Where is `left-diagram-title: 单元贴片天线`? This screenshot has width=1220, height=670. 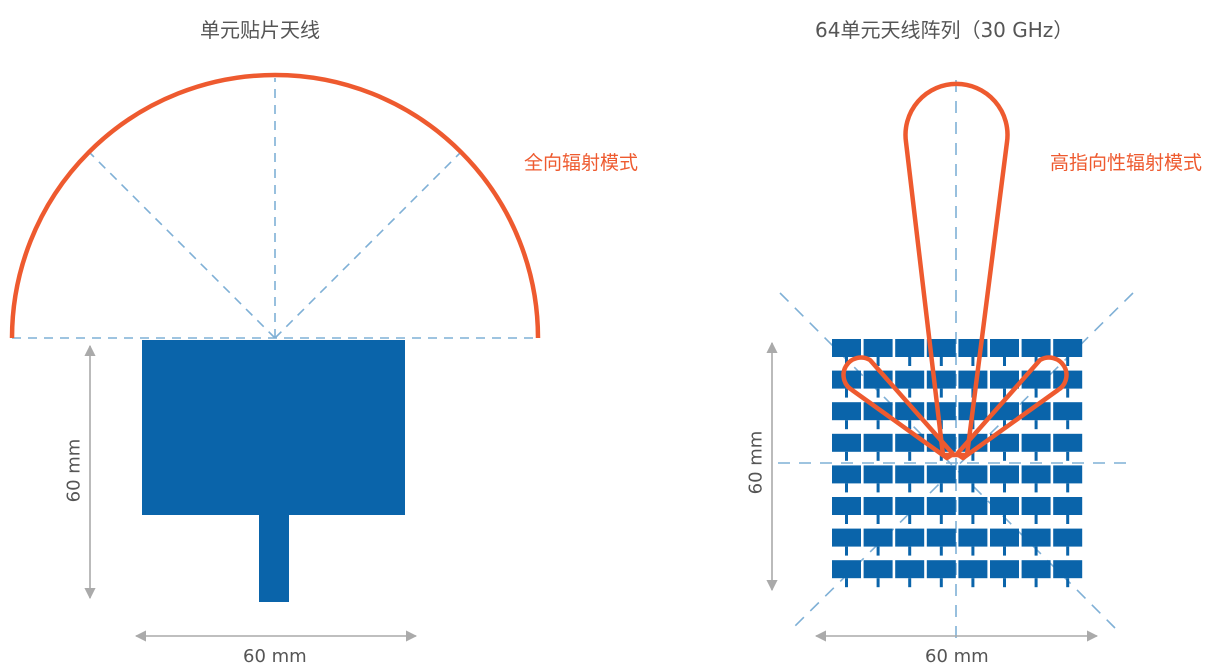
left-diagram-title: 单元贴片天线 is located at coordinates (260, 30).